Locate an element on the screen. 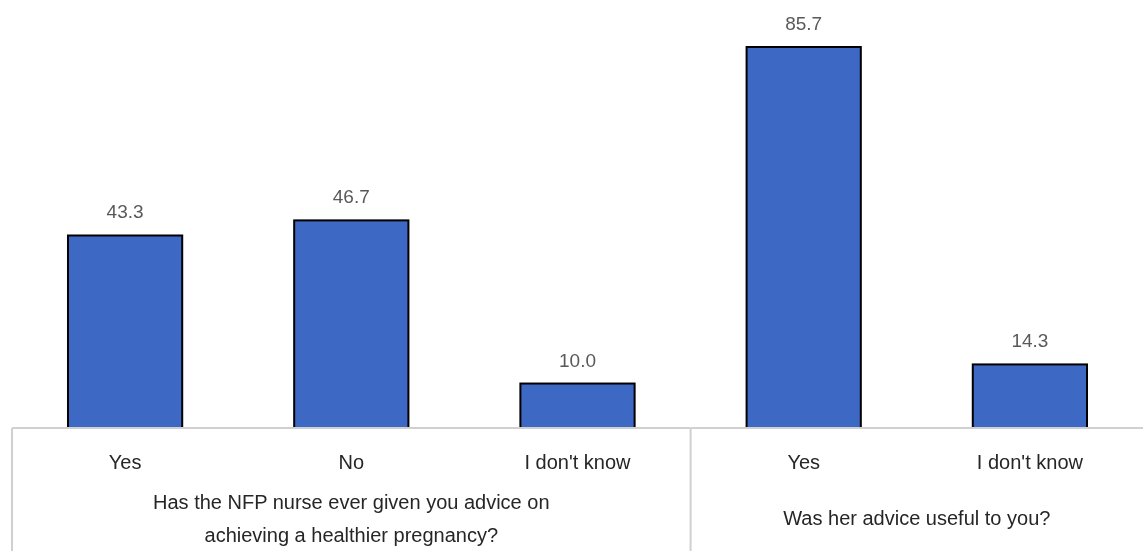 The height and width of the screenshot is (551, 1143). data-label: 10.0 is located at coordinates (577, 360).